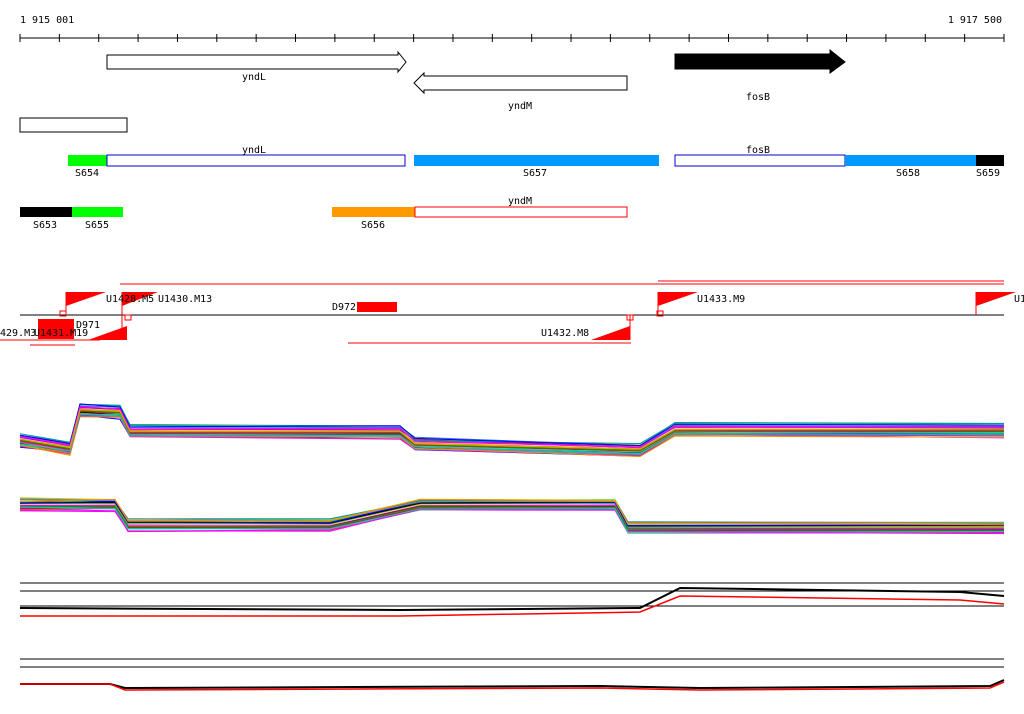 This screenshot has width=1024, height=714. Describe the element at coordinates (721, 299) in the screenshot. I see `feature-label: U1433.M9` at that location.